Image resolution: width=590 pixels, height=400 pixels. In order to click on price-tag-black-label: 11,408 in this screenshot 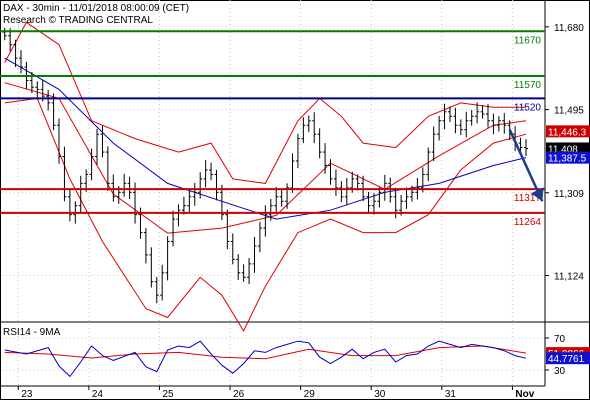, I will do `click(563, 149)`.